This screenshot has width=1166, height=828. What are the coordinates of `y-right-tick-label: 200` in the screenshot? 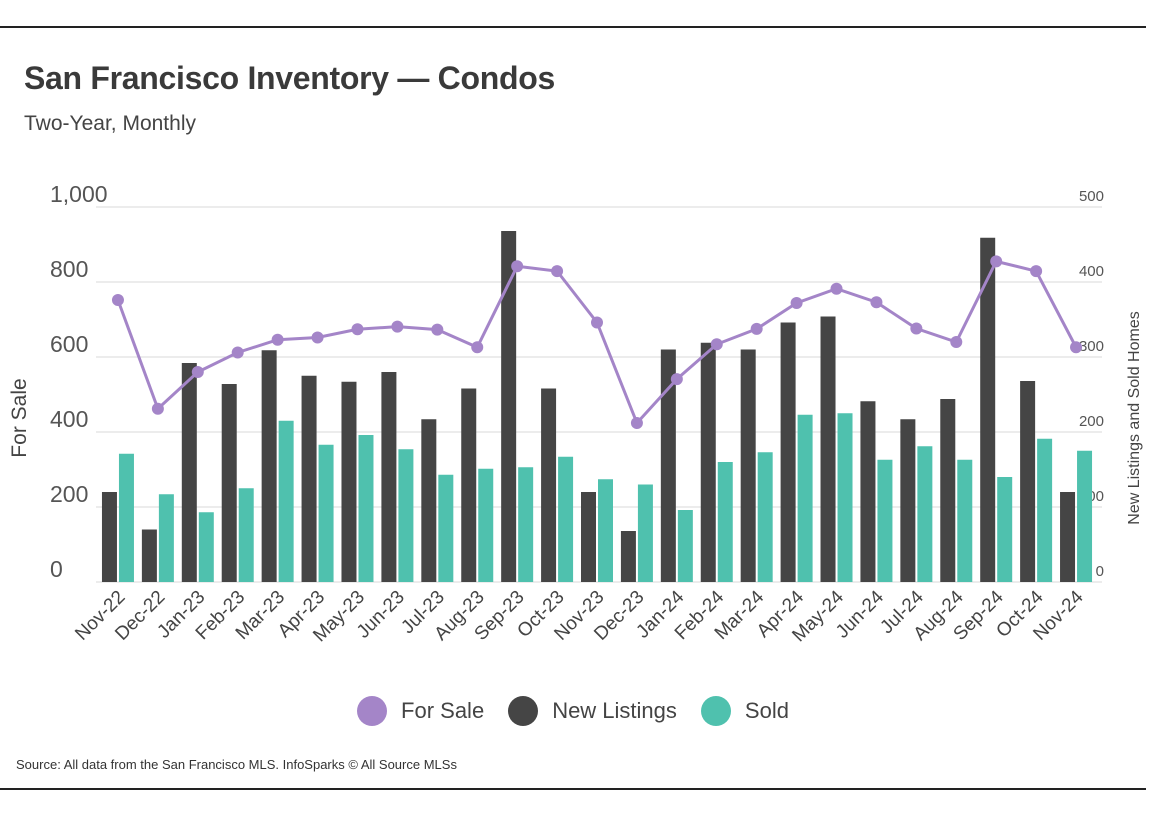 It's located at (1091, 421).